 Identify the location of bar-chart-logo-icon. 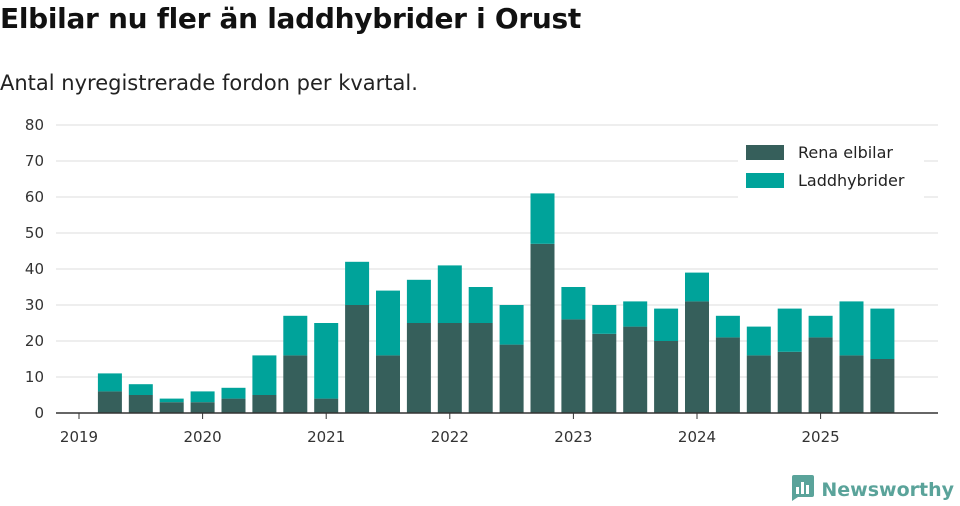
(802, 490).